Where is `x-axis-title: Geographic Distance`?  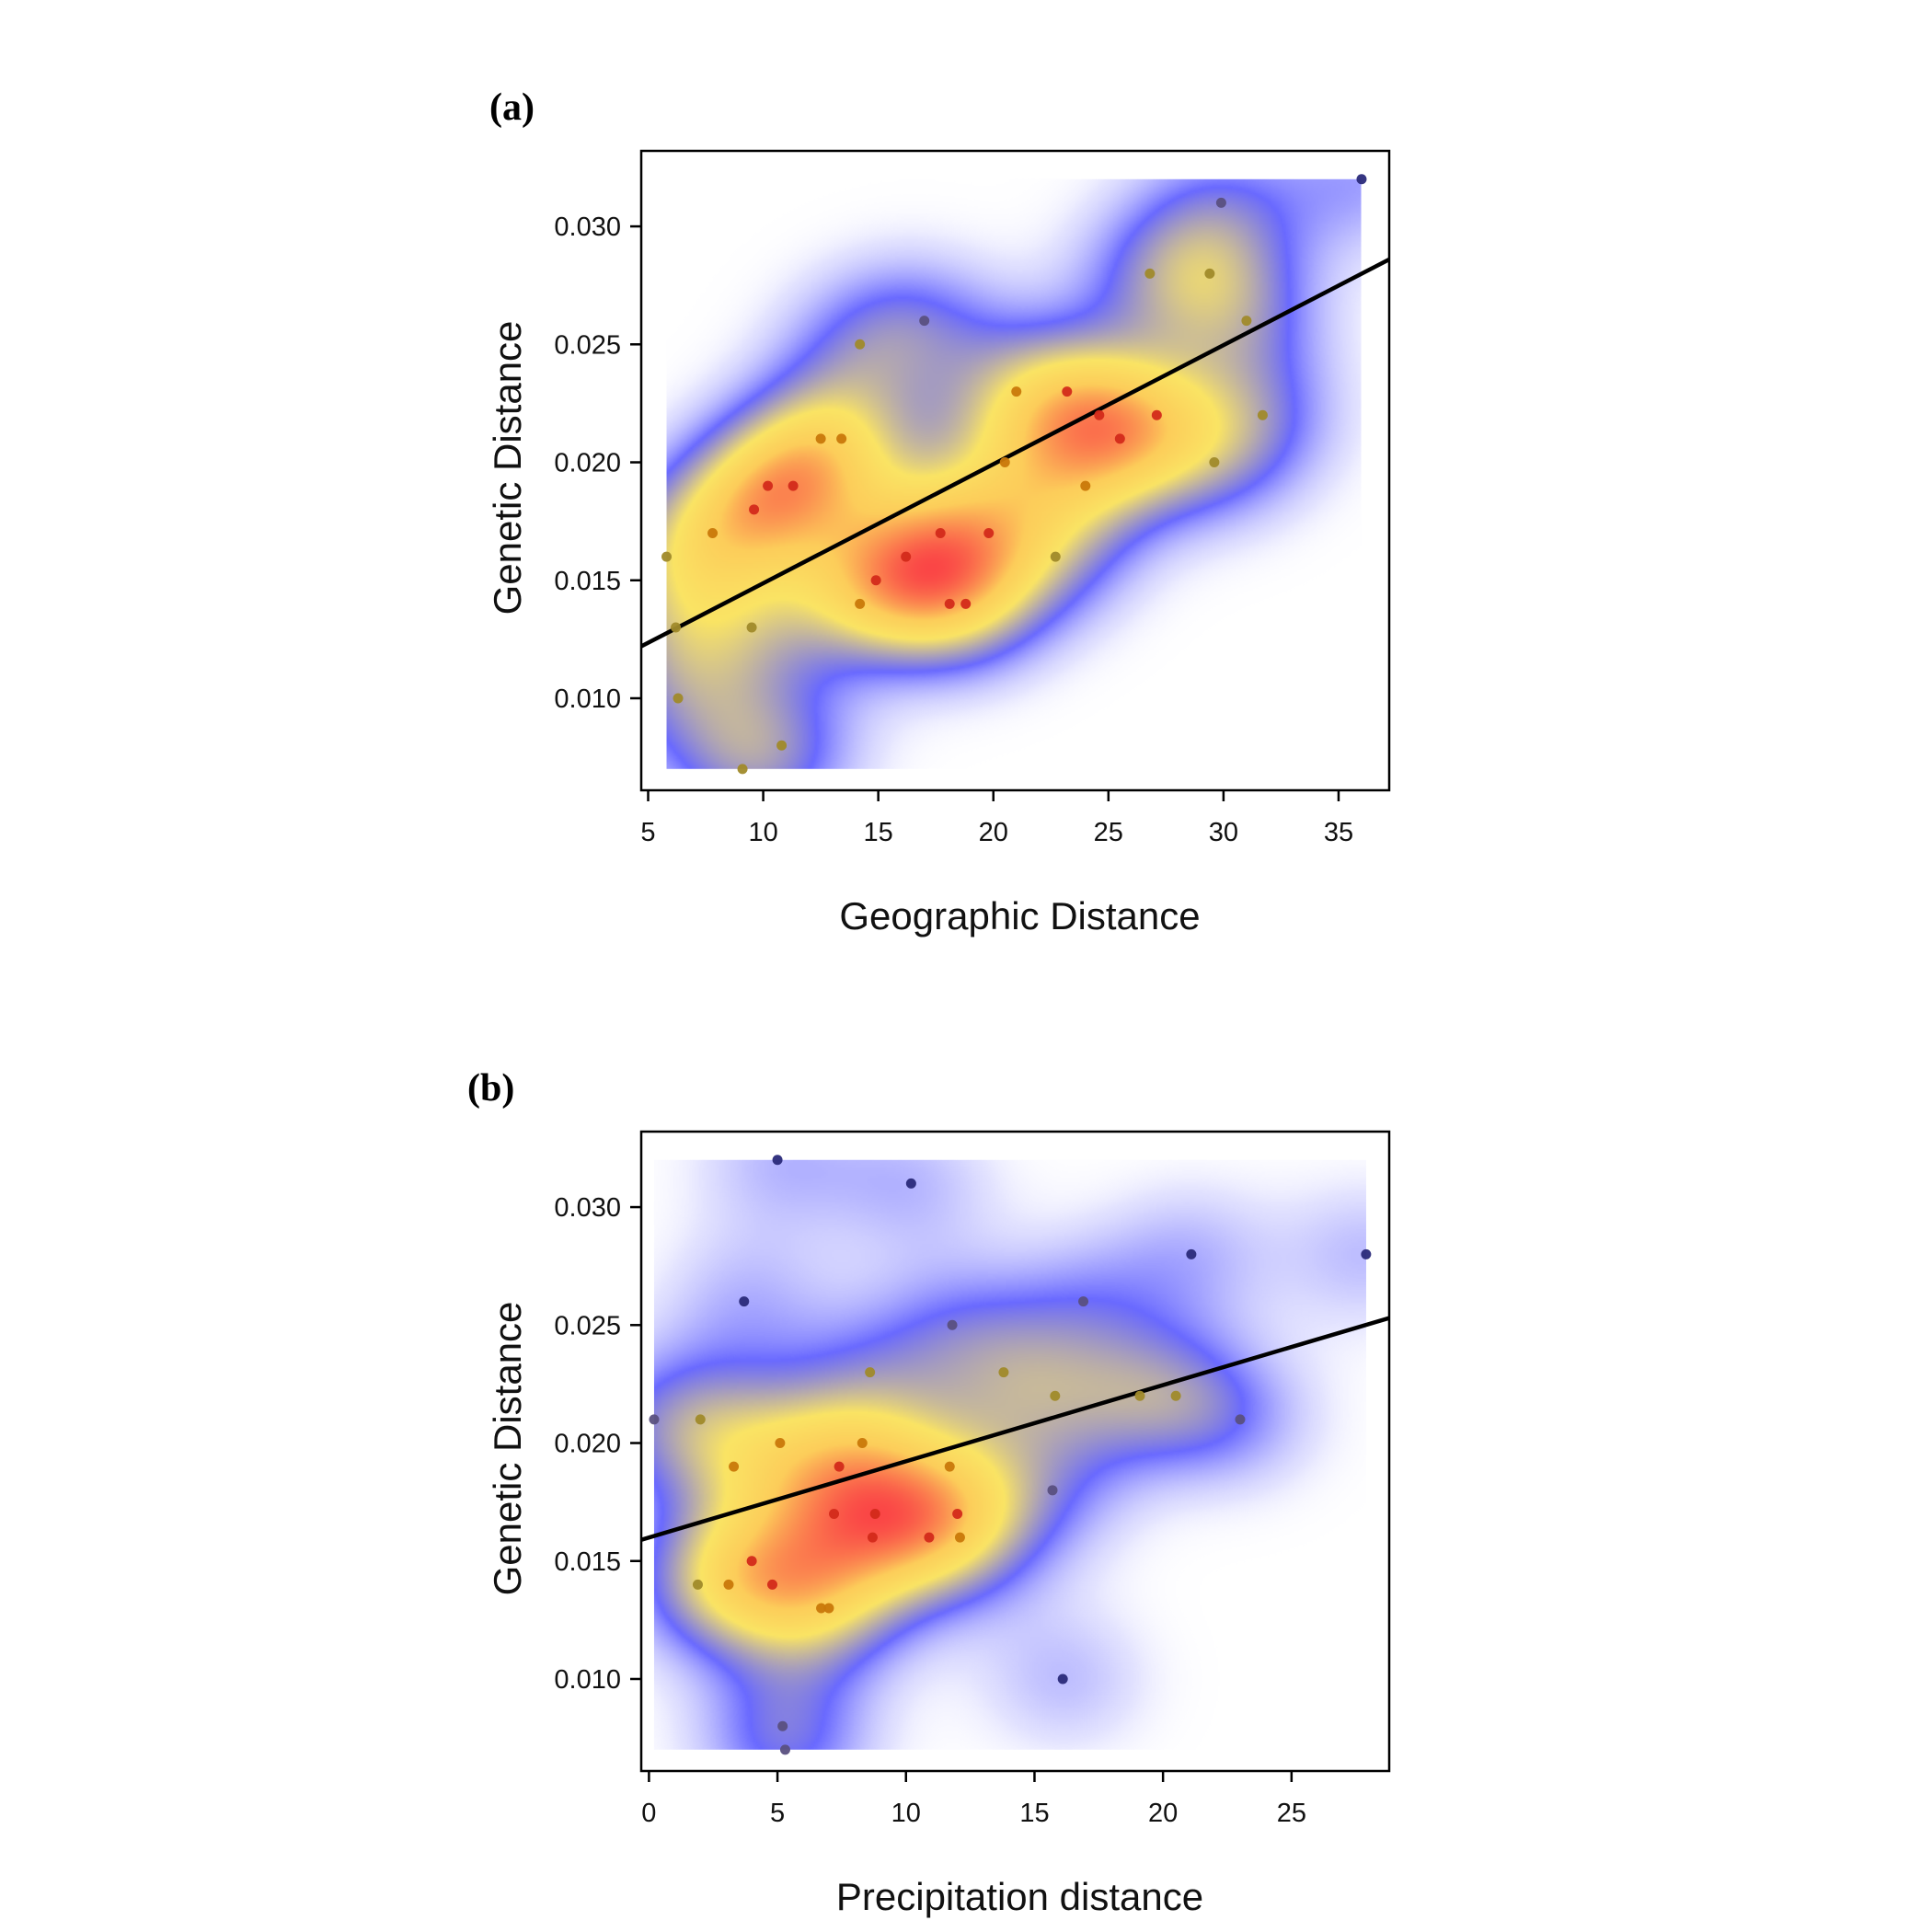 x-axis-title: Geographic Distance is located at coordinates (1020, 915).